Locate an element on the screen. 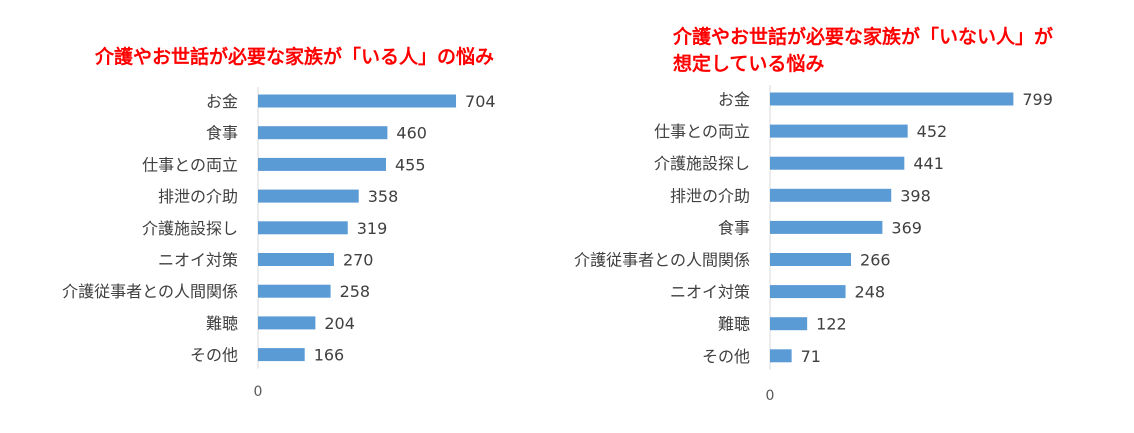  data-label: 204 is located at coordinates (339, 323).